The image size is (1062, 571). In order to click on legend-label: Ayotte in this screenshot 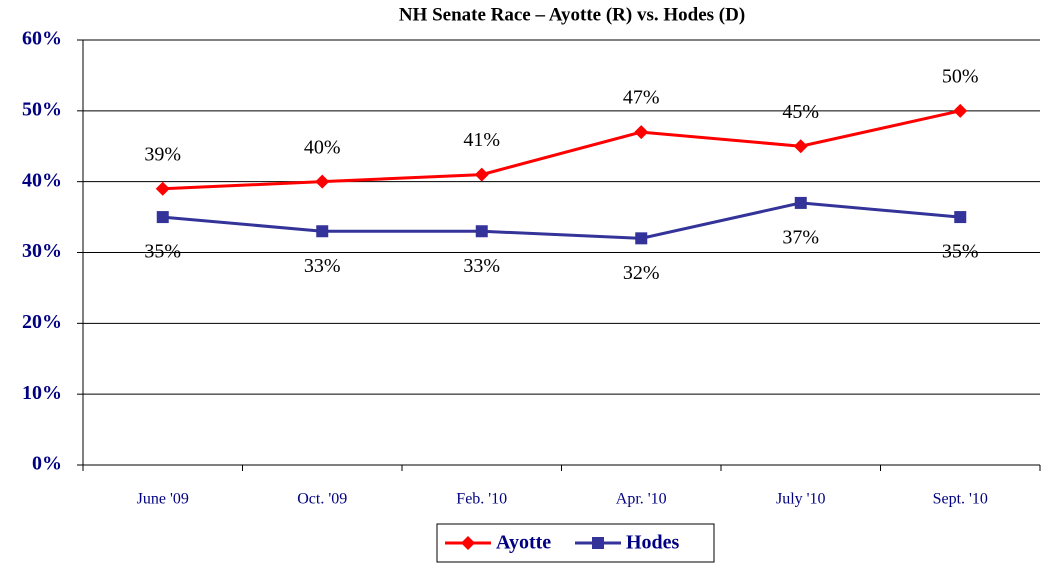, I will do `click(523, 543)`.